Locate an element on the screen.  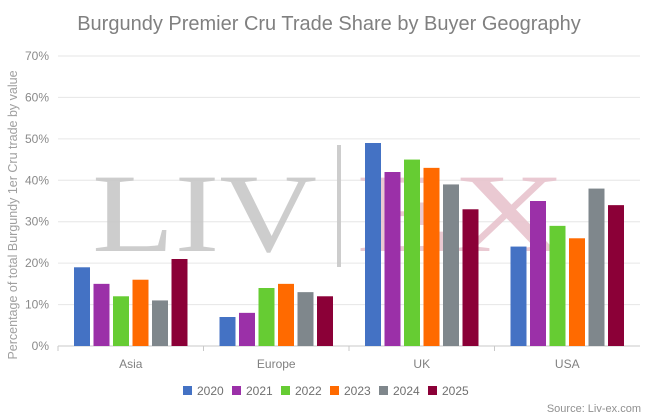
y-tick-label: 60% is located at coordinates (37, 97).